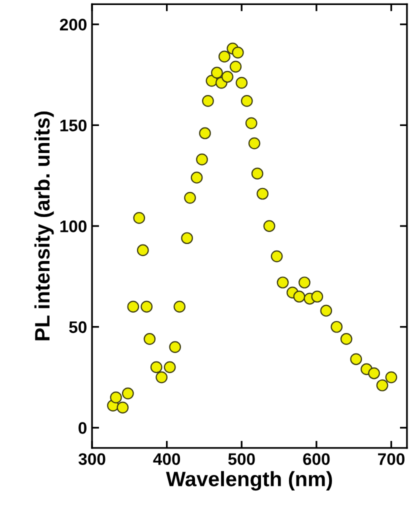  I want to click on y-tick-label: 0, so click(82, 428).